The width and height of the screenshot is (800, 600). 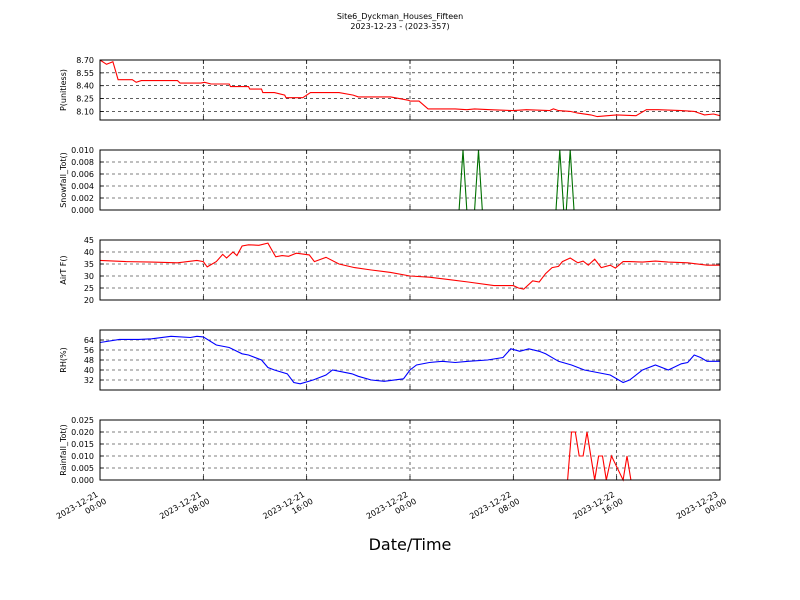 What do you see at coordinates (89, 240) in the screenshot?
I see `y-tick-label: 45` at bounding box center [89, 240].